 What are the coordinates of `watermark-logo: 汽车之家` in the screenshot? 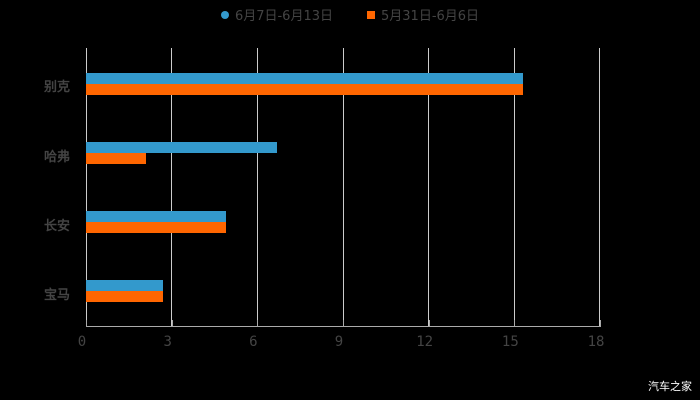 It's located at (670, 386).